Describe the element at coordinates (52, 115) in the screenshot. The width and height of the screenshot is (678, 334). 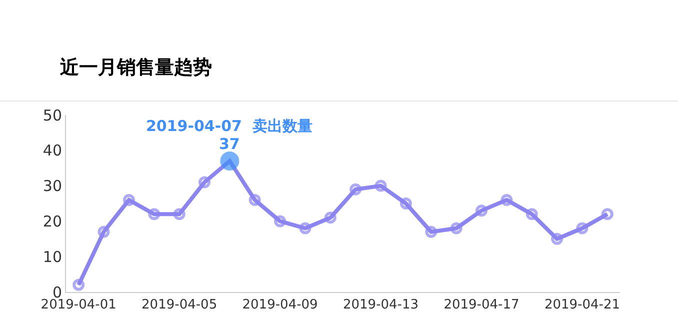
I see `y-tick-label: 50` at that location.